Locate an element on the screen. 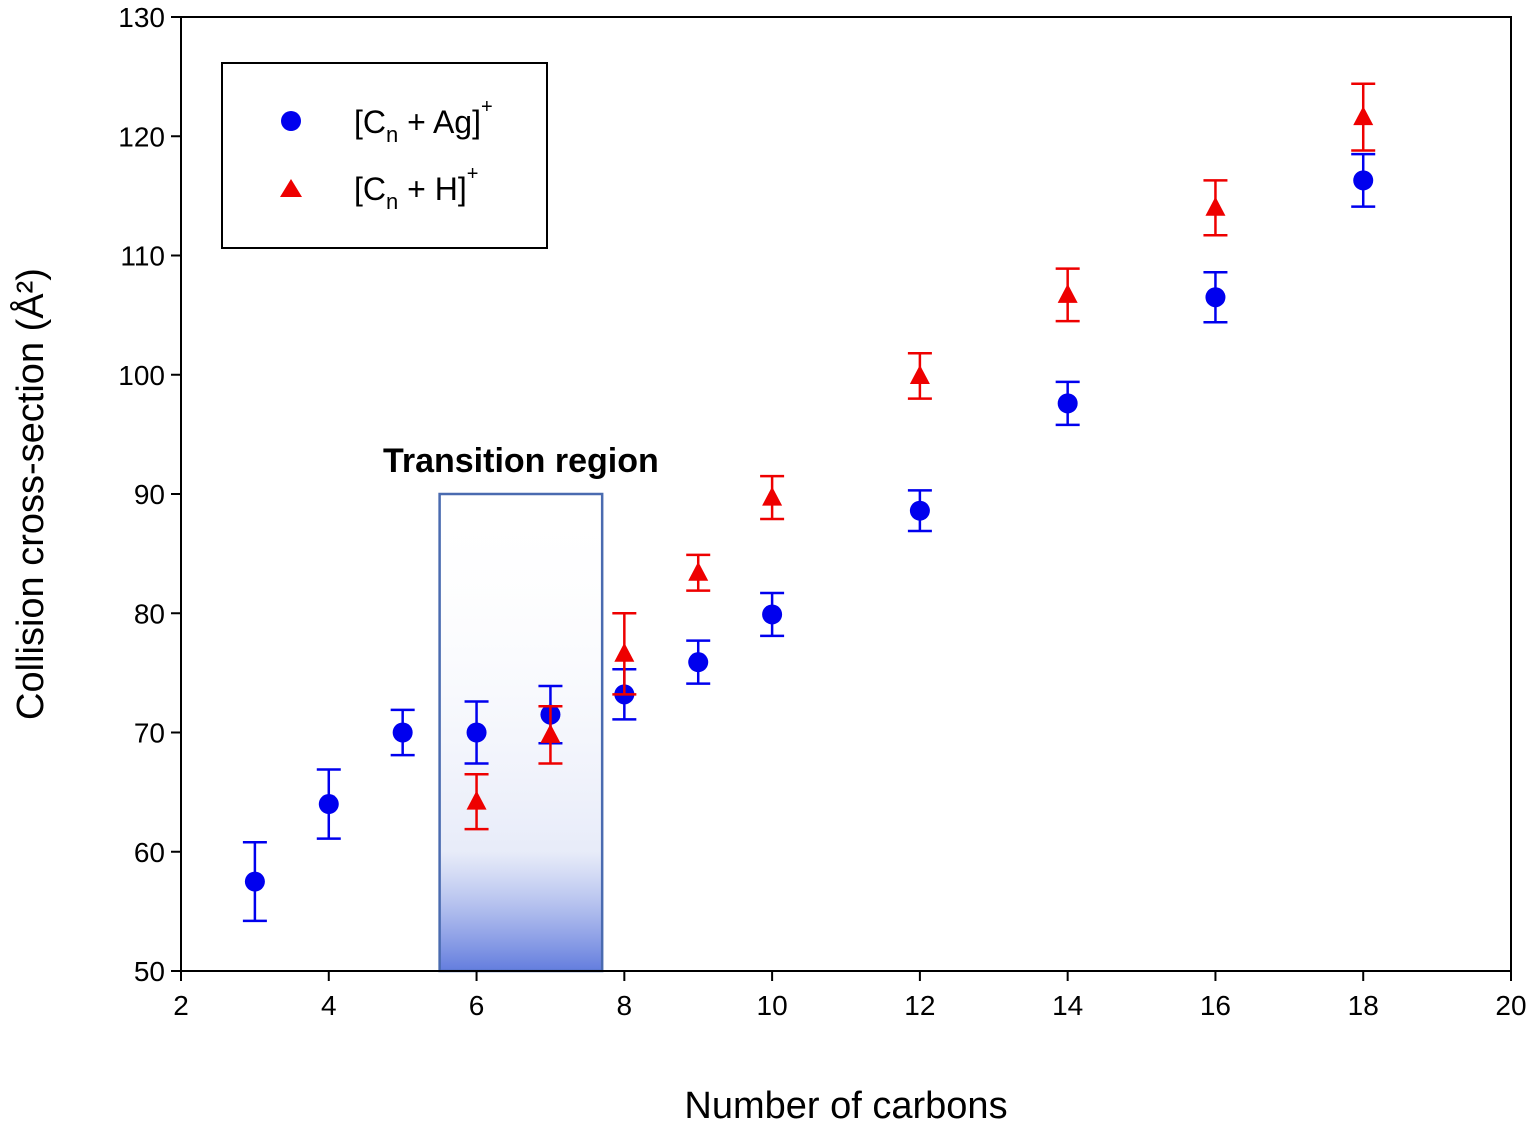  x-tick-label: 10 is located at coordinates (772, 1005).